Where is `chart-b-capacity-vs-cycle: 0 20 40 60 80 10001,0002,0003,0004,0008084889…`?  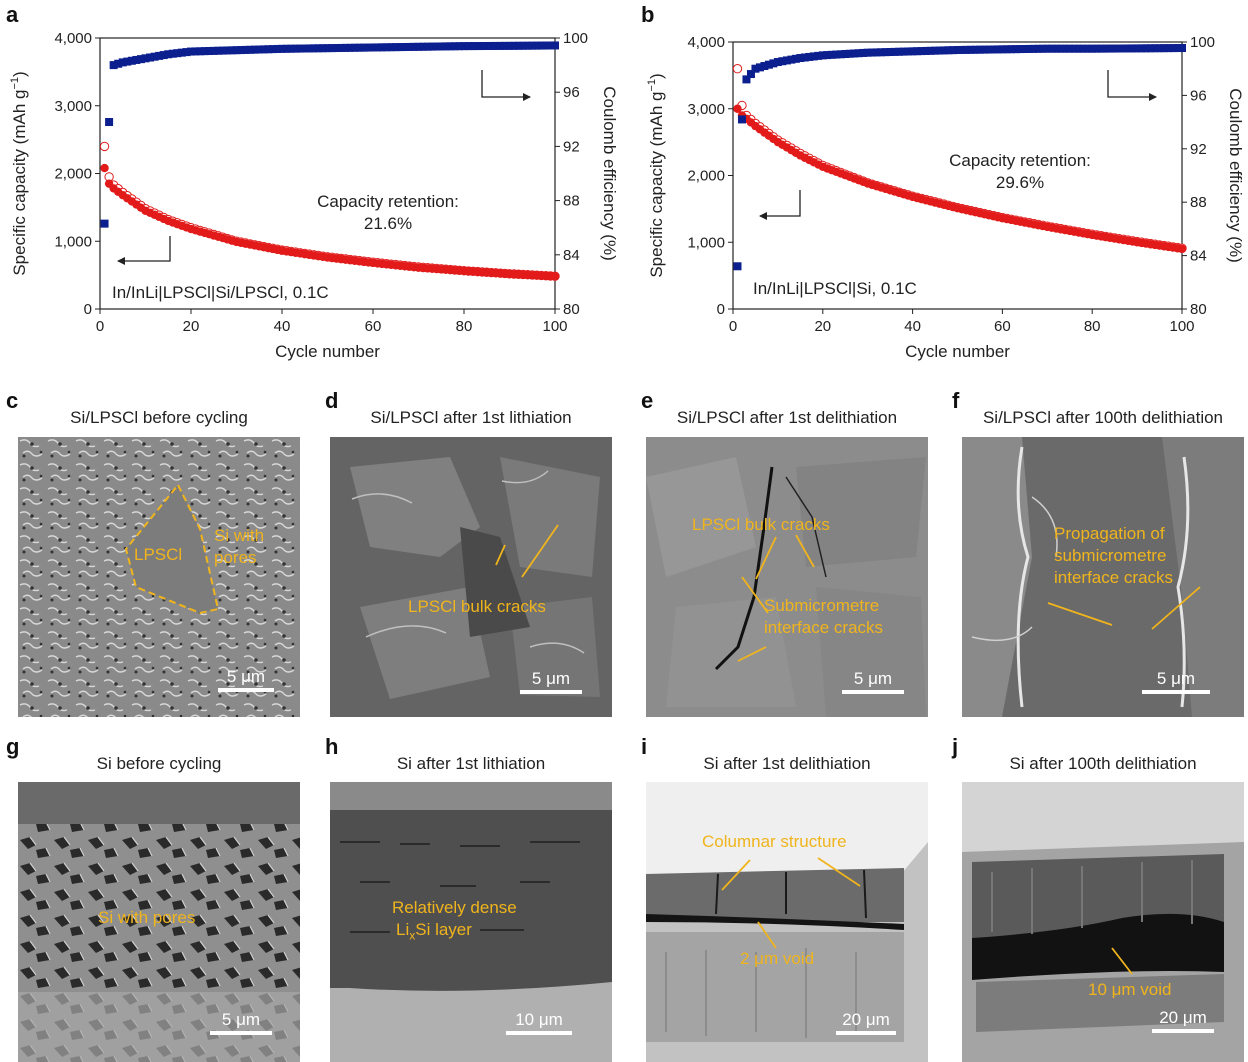
chart-b-capacity-vs-cycle: 0 20 40 60 80 10001,0002,0003,0004,0008084889… is located at coordinates (945, 197).